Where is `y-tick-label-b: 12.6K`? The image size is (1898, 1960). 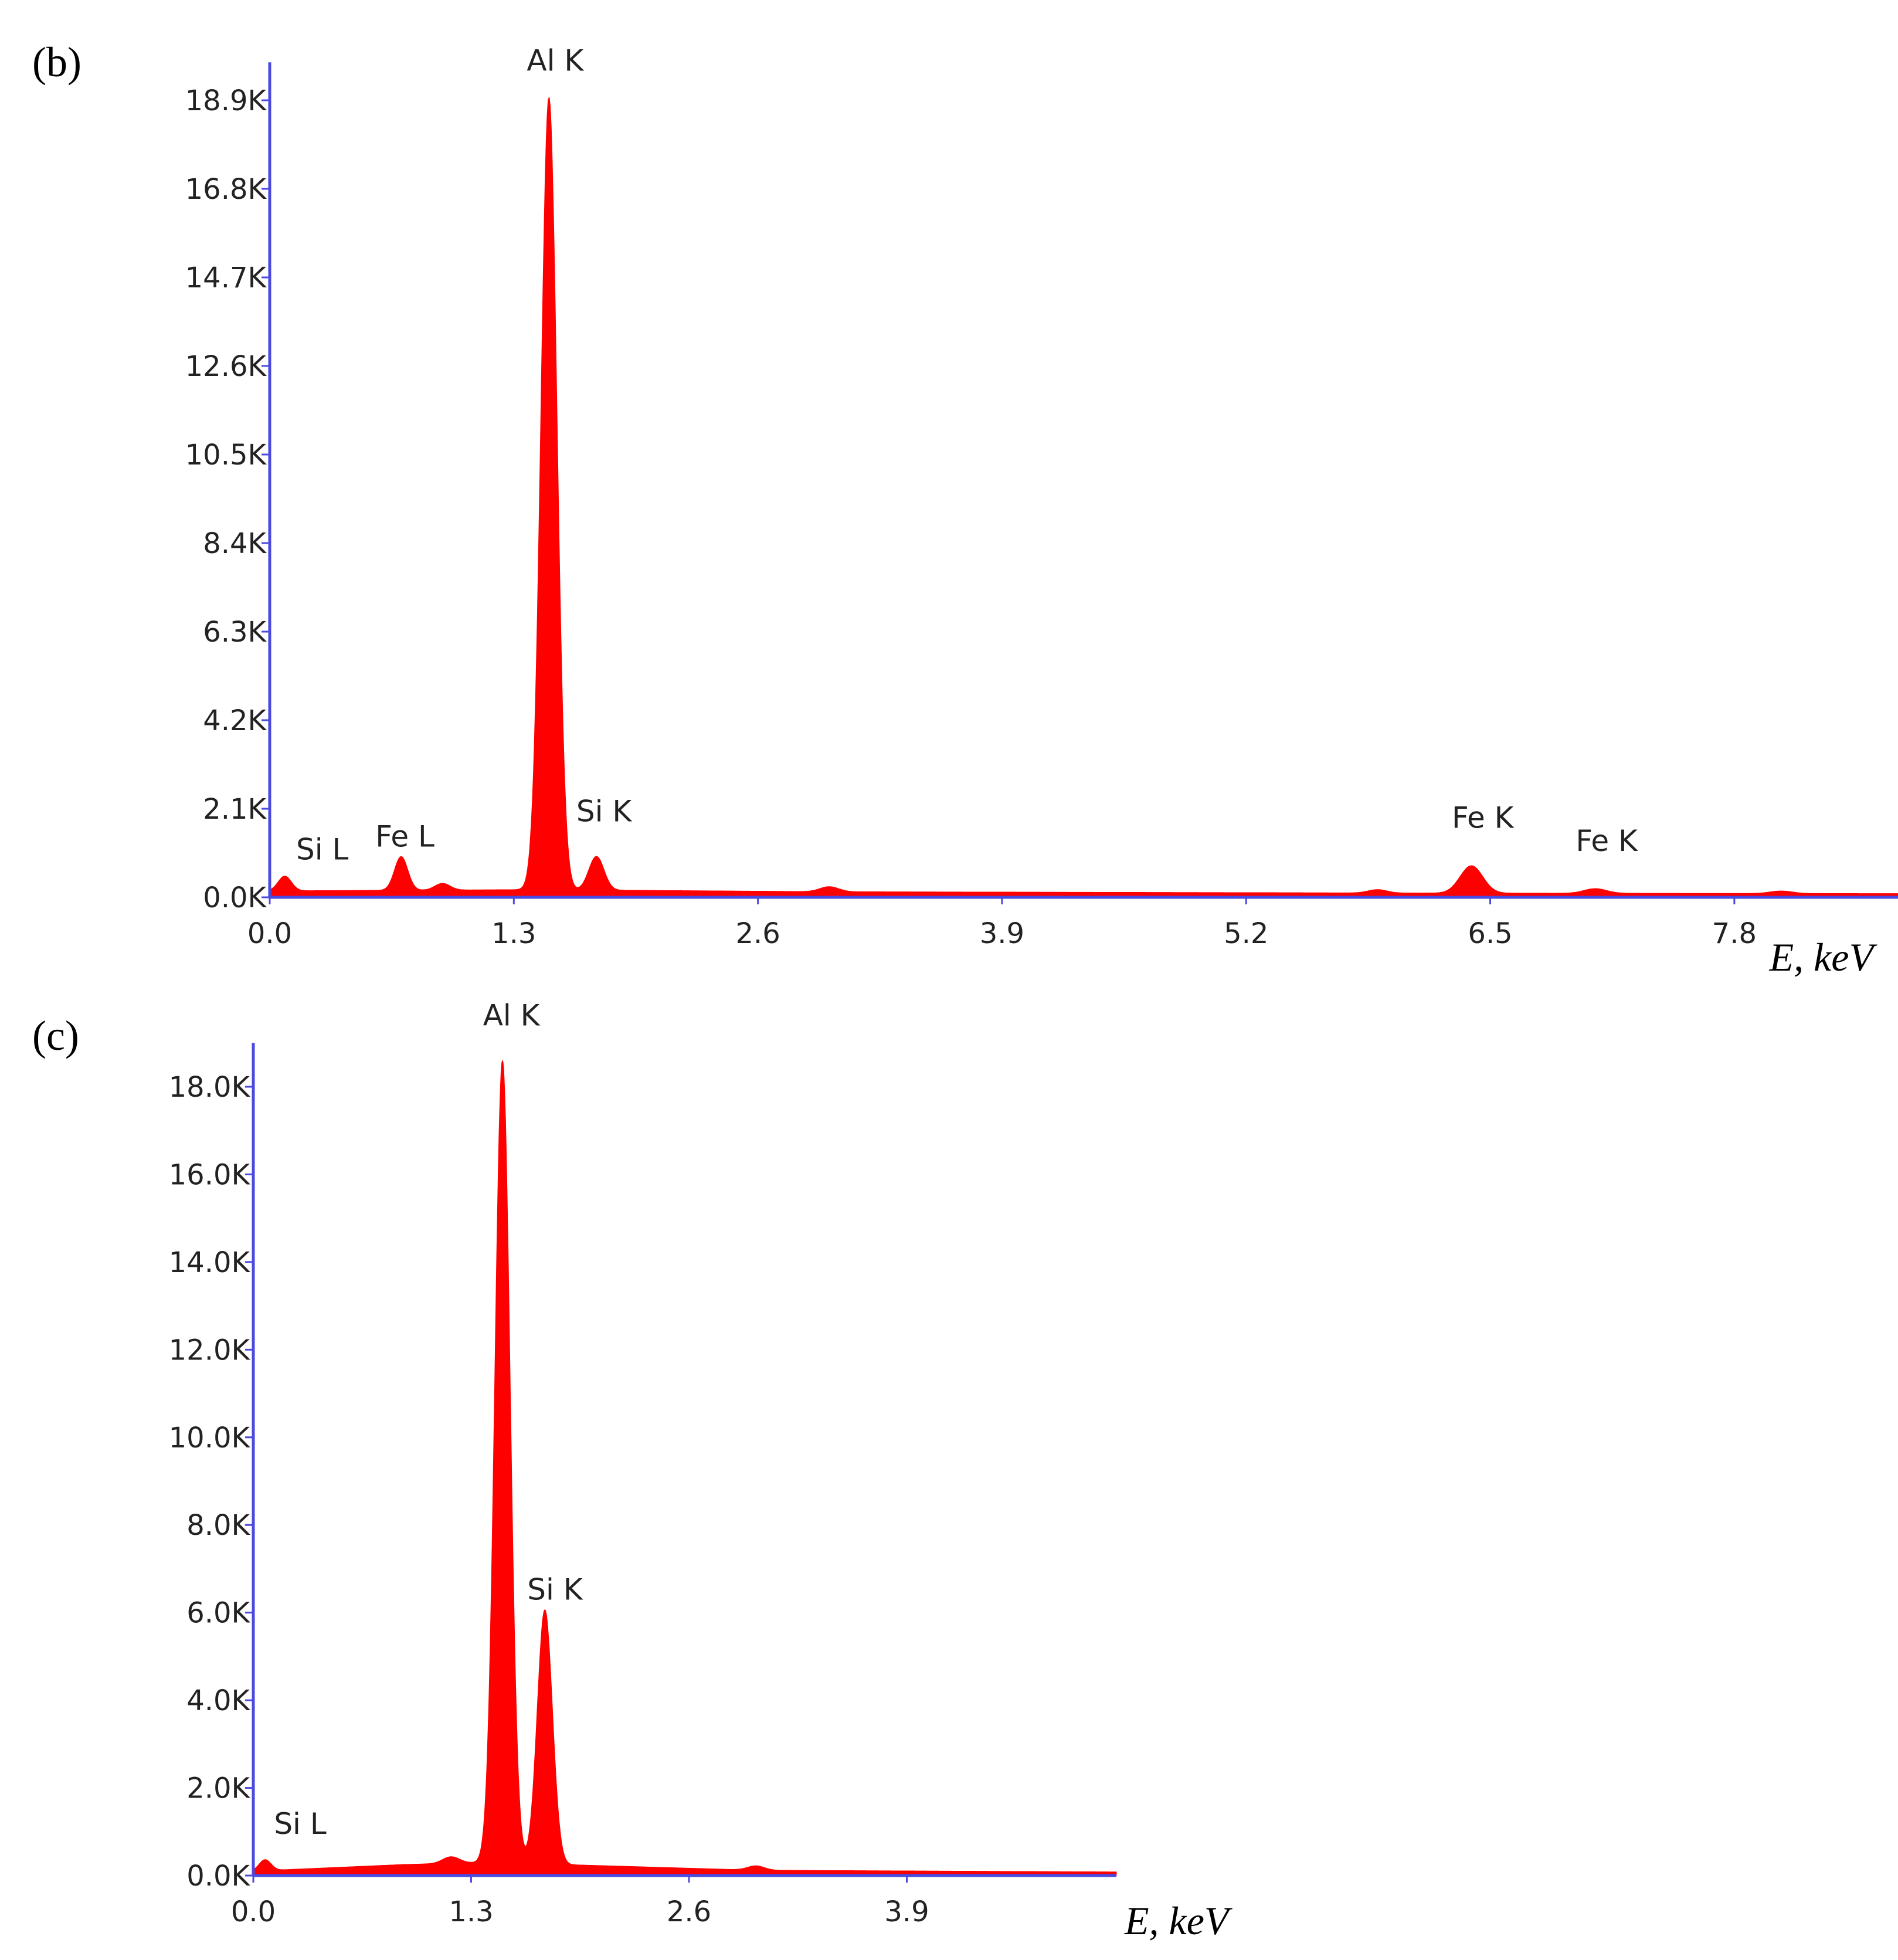 y-tick-label-b: 12.6K is located at coordinates (226, 366).